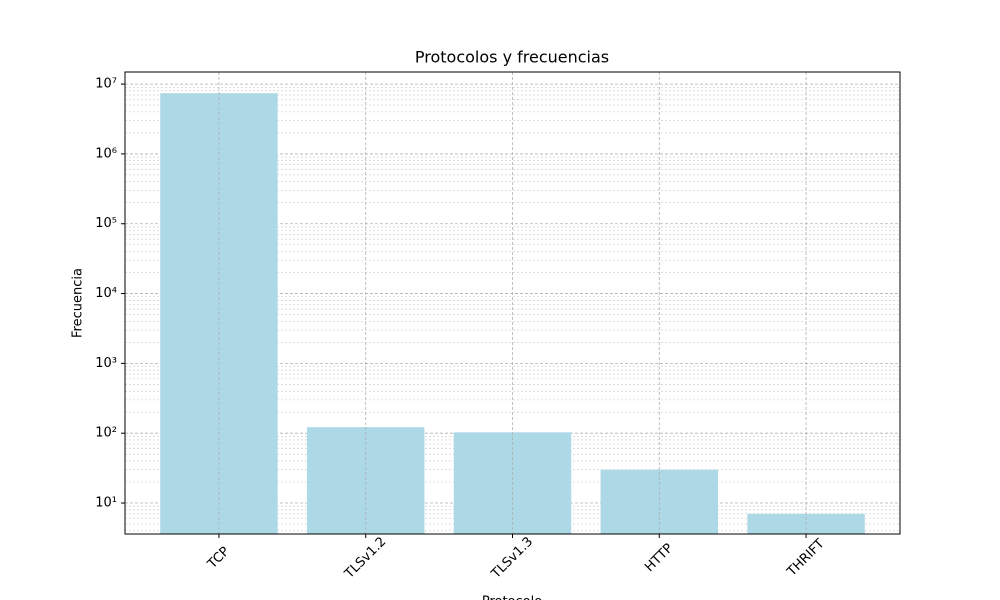 This screenshot has height=600, width=1000. What do you see at coordinates (78, 303) in the screenshot?
I see `y-axis-label: Frecuencia` at bounding box center [78, 303].